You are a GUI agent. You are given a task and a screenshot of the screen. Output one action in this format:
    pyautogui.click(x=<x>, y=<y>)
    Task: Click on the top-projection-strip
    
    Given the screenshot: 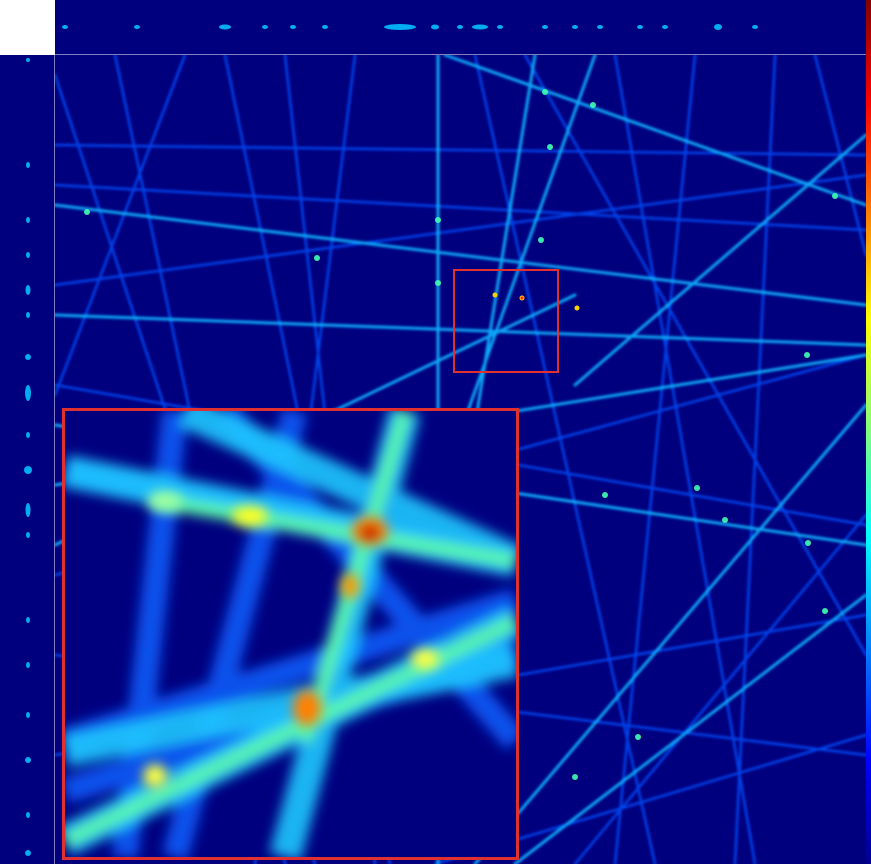 What is the action you would take?
    pyautogui.click(x=460, y=27)
    